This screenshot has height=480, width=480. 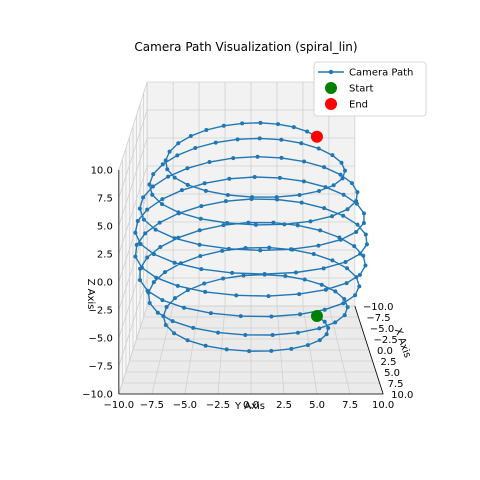 What do you see at coordinates (316, 315) in the screenshot?
I see `start-marker` at bounding box center [316, 315].